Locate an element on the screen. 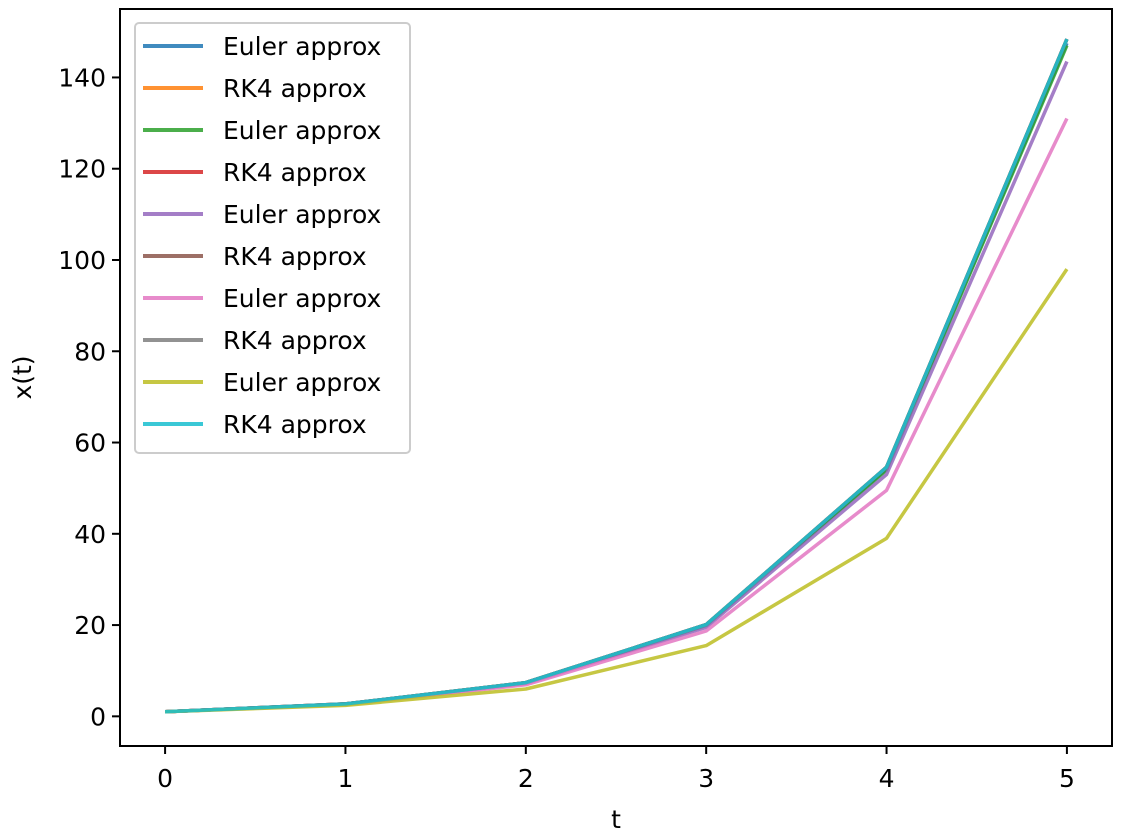  x-axis: 0 1 2 3 4 5 is located at coordinates (616, 769).